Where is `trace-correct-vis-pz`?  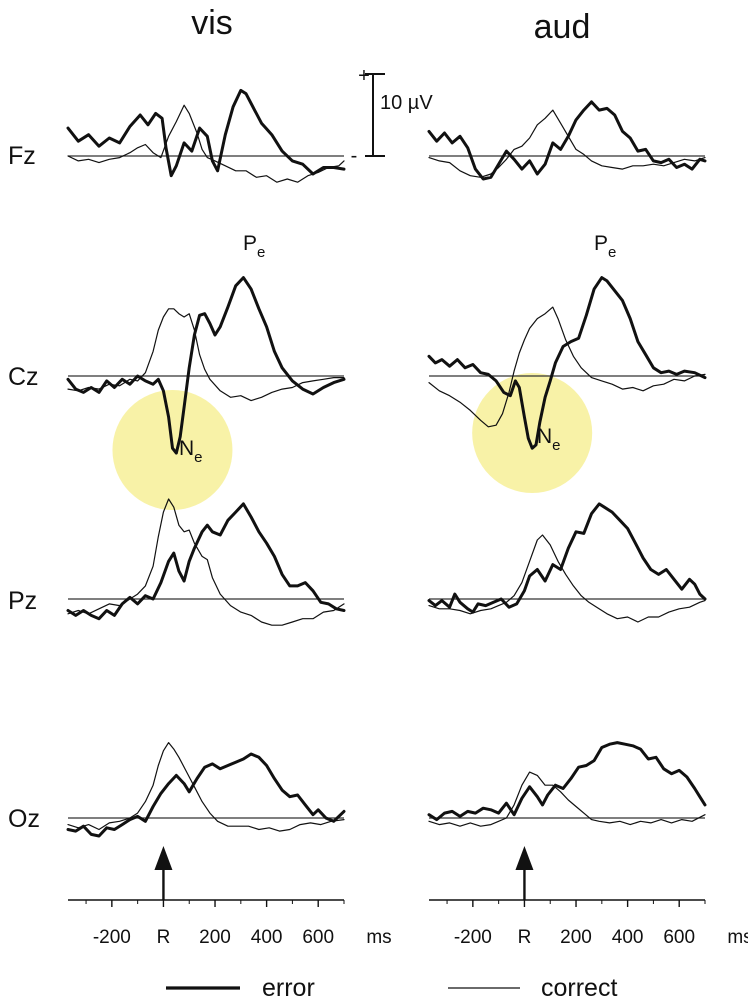 trace-correct-vis-pz is located at coordinates (206, 562).